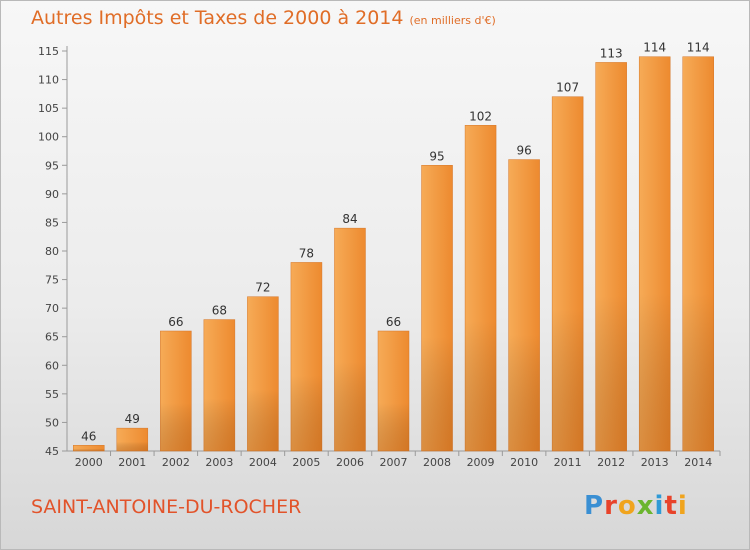 The image size is (750, 550). Describe the element at coordinates (452, 20) in the screenshot. I see `chart-unit: (en milliers d'€)` at that location.